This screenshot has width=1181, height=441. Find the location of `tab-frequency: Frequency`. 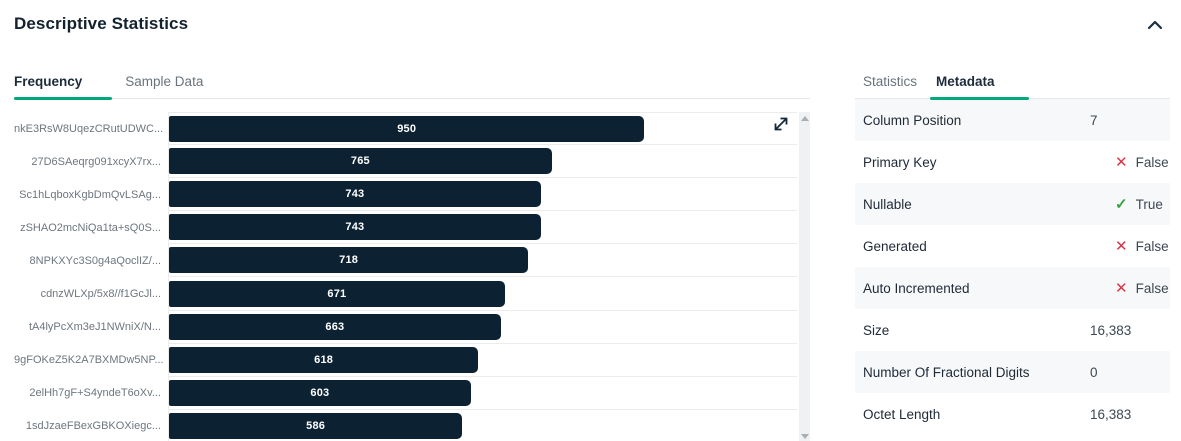

tab-frequency: Frequency is located at coordinates (63, 85).